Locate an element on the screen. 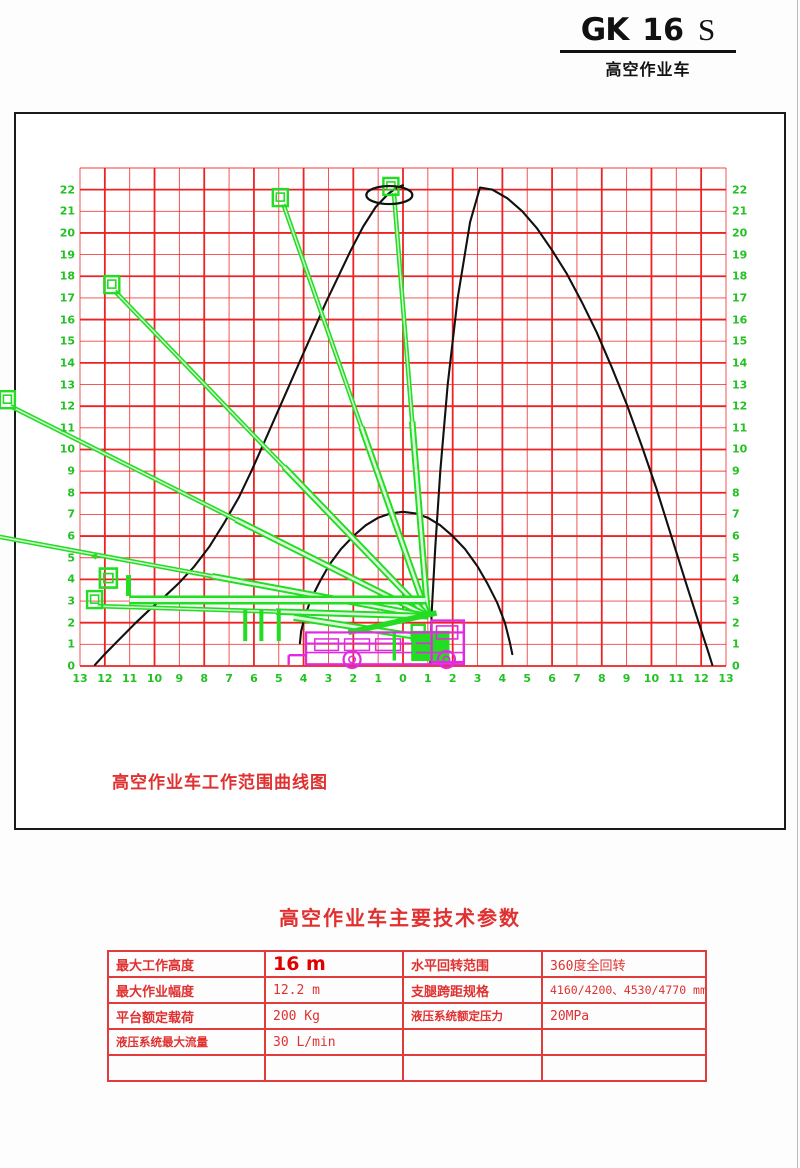 This screenshot has width=800, height=1168. y-axis-left-tick: 2 is located at coordinates (71, 623).